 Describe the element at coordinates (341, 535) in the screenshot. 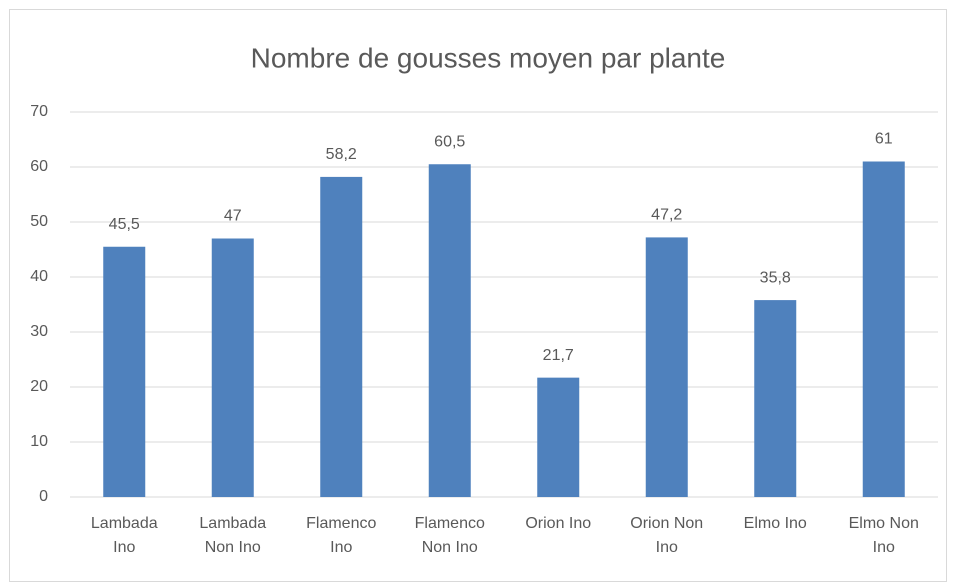

I see `x-tick-label: Flamenco Ino` at that location.